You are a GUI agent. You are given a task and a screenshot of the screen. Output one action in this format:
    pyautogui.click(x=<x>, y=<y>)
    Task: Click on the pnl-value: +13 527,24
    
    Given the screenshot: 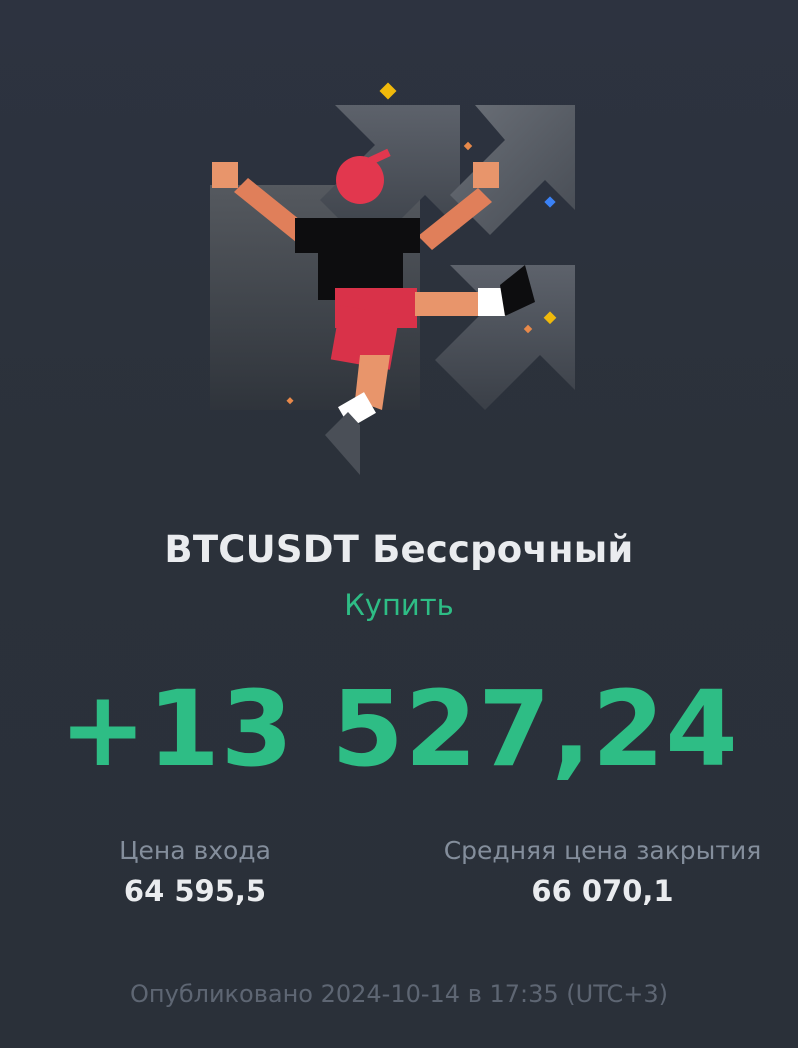 What is the action you would take?
    pyautogui.click(x=399, y=729)
    